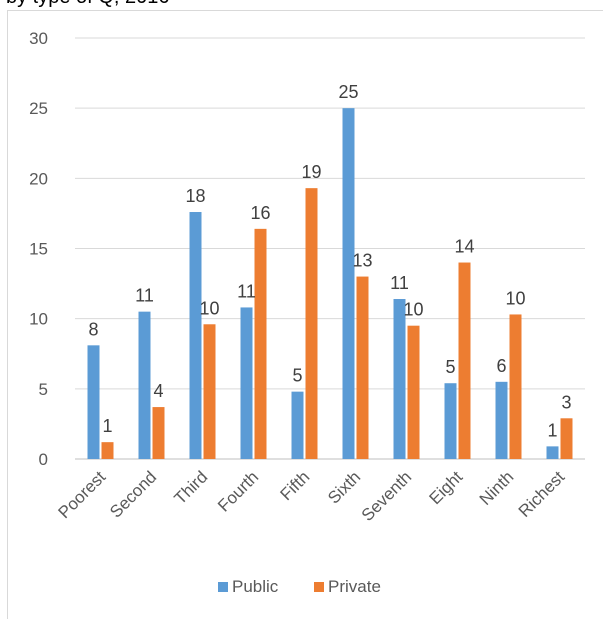 The height and width of the screenshot is (619, 604). What do you see at coordinates (93, 329) in the screenshot?
I see `data-label: 8` at bounding box center [93, 329].